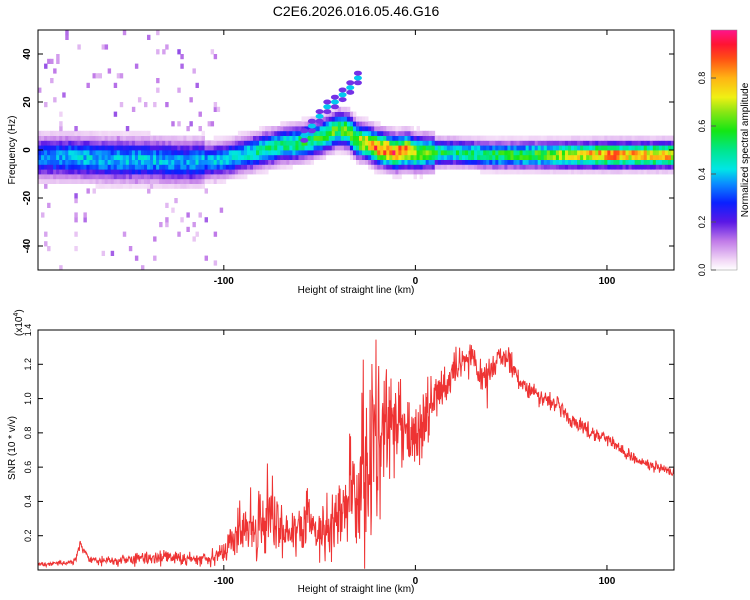 This screenshot has width=750, height=600. I want to click on spectrogram-branch-point, so click(357, 83).